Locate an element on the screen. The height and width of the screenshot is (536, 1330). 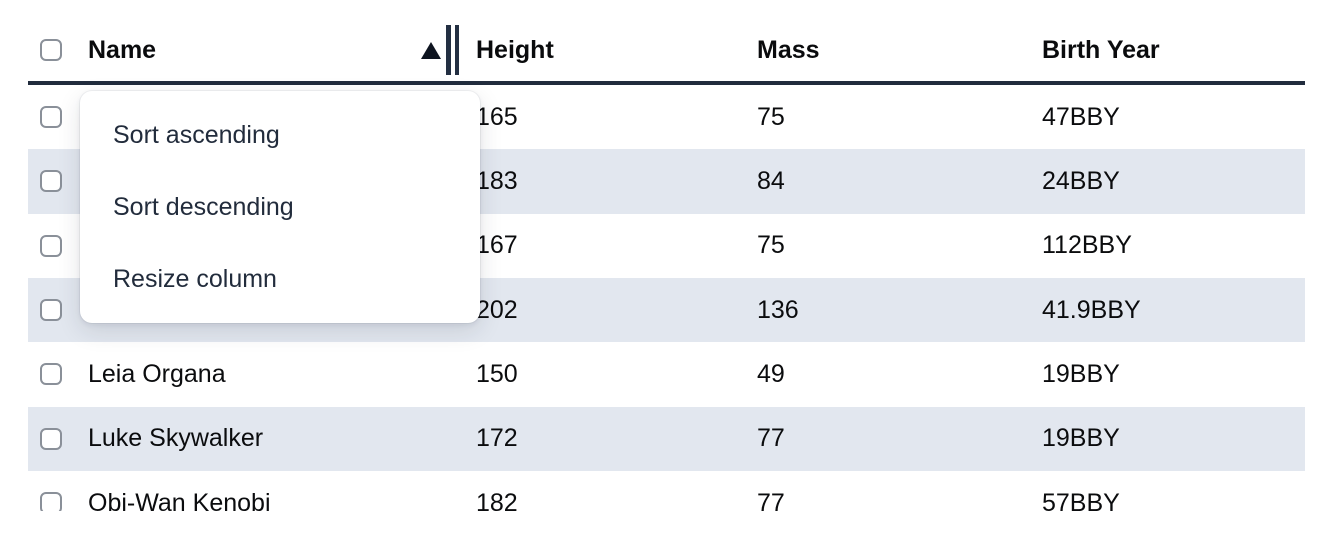
cell-height: 172 is located at coordinates (497, 438).